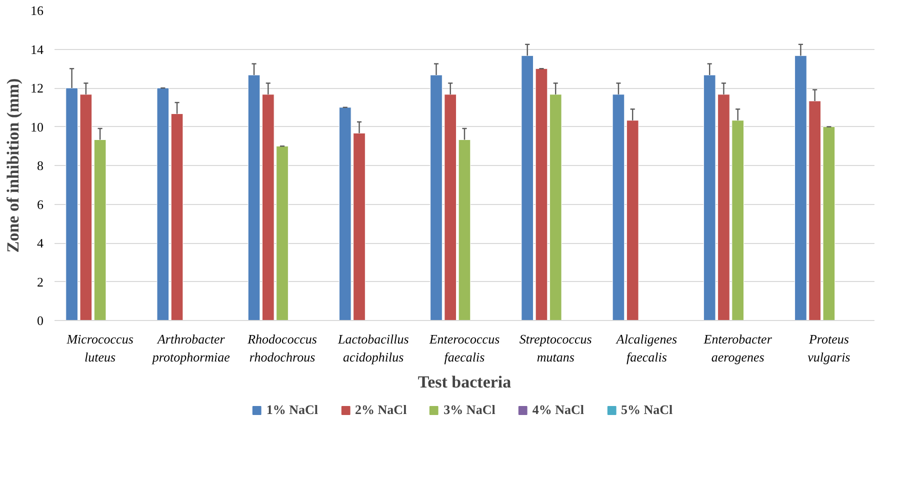  Describe the element at coordinates (373, 348) in the screenshot. I see `x-tick-label: Lactobacillus acidophilus` at that location.